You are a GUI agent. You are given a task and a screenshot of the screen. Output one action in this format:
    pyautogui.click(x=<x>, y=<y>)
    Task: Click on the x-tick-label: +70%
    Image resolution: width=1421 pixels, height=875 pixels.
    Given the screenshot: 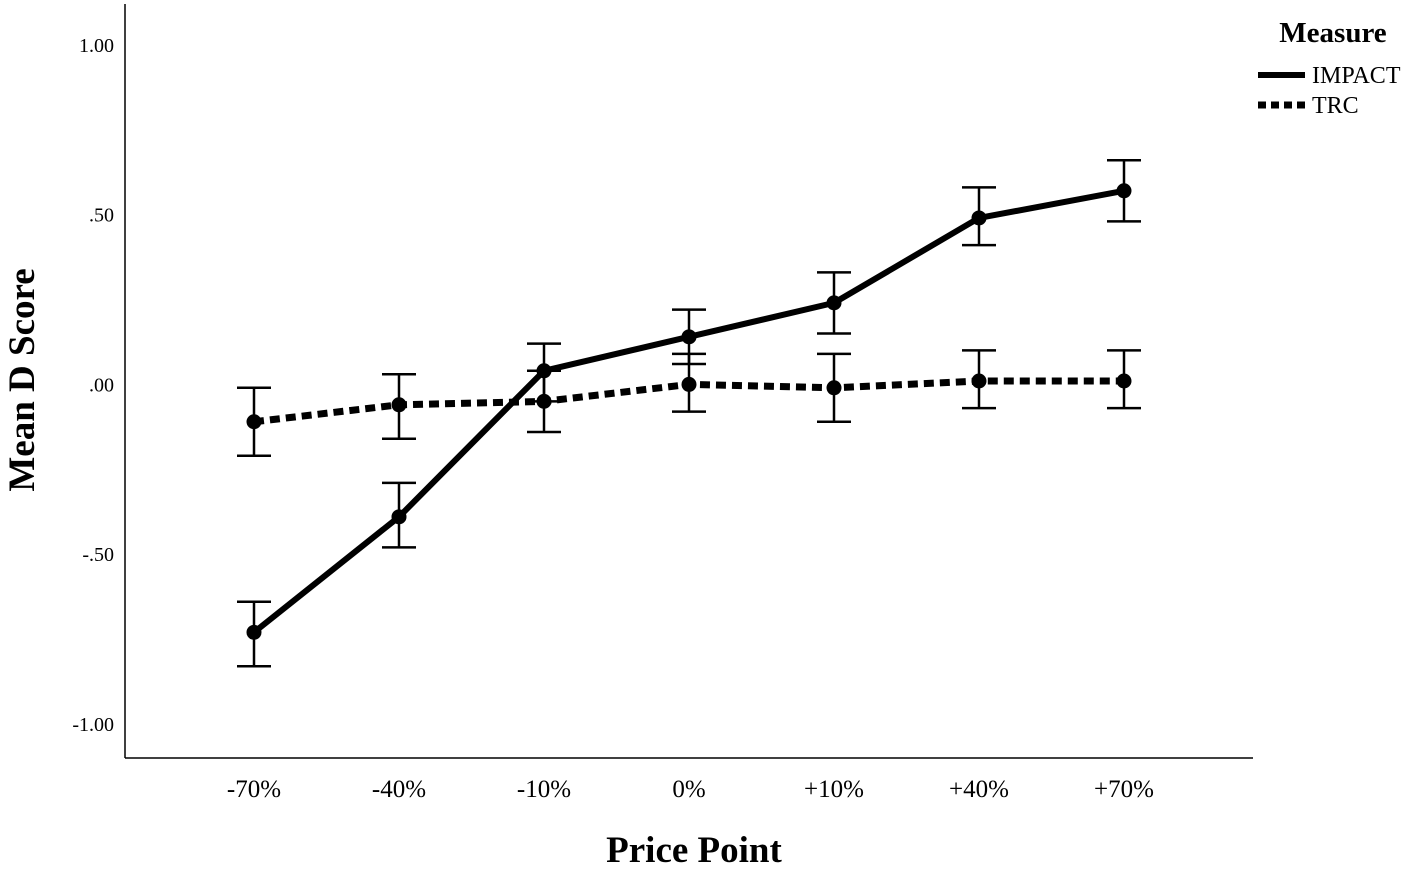 What is the action you would take?
    pyautogui.click(x=1124, y=789)
    